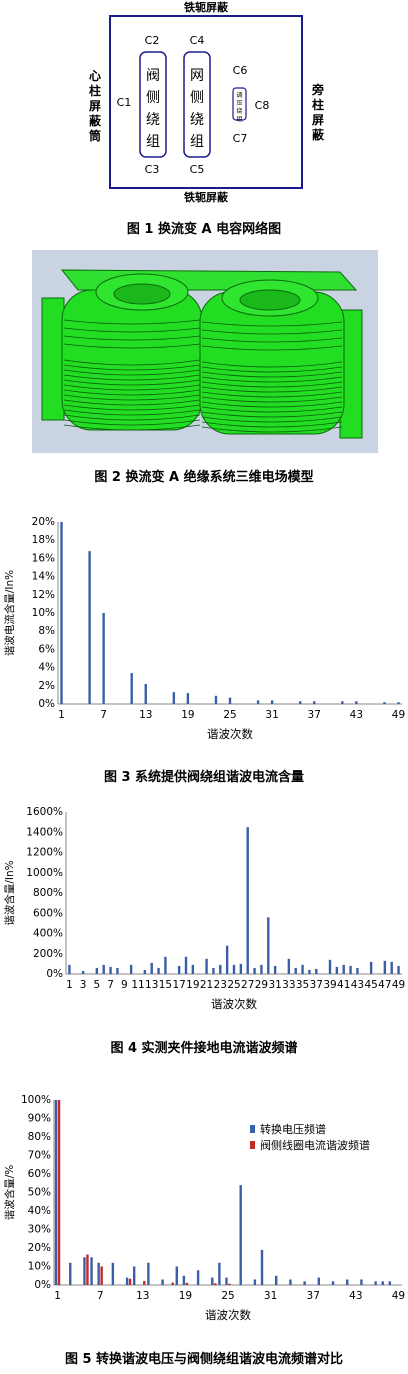 The image size is (408, 1374). Describe the element at coordinates (262, 105) in the screenshot. I see `label-c8: C8` at that location.